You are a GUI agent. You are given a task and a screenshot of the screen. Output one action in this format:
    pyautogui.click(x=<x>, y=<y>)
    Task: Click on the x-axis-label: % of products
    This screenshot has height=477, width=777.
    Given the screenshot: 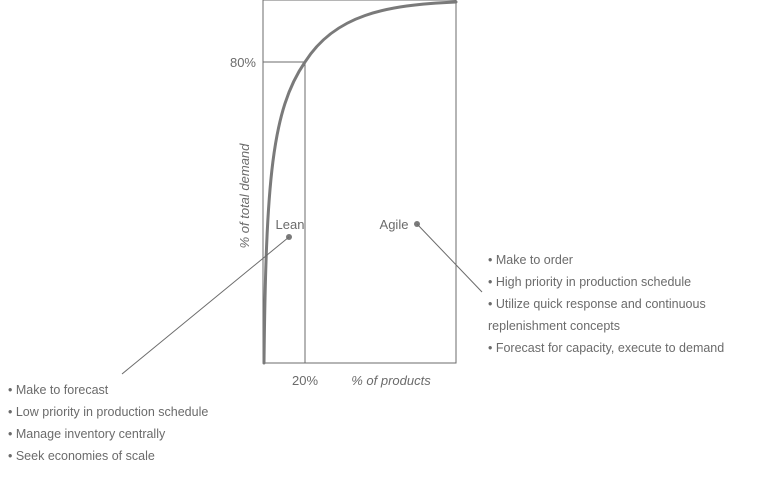 What is the action you would take?
    pyautogui.click(x=391, y=380)
    